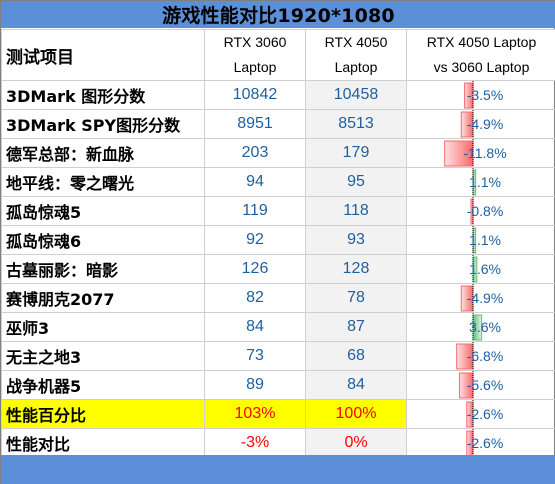 This screenshot has width=555, height=484. Describe the element at coordinates (356, 385) in the screenshot. I see `rtx4050-value: 84` at that location.